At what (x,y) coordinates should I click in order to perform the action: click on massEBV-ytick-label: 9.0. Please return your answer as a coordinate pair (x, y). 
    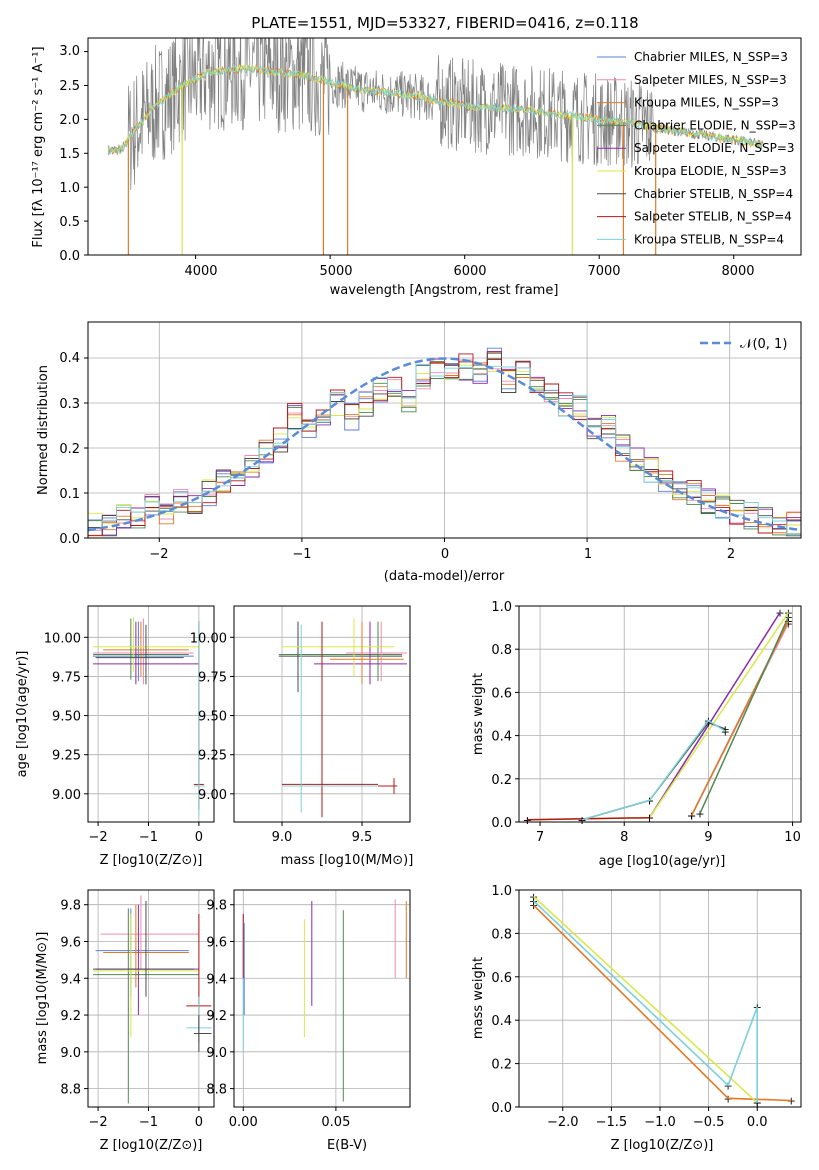
    Looking at the image, I should click on (216, 1053).